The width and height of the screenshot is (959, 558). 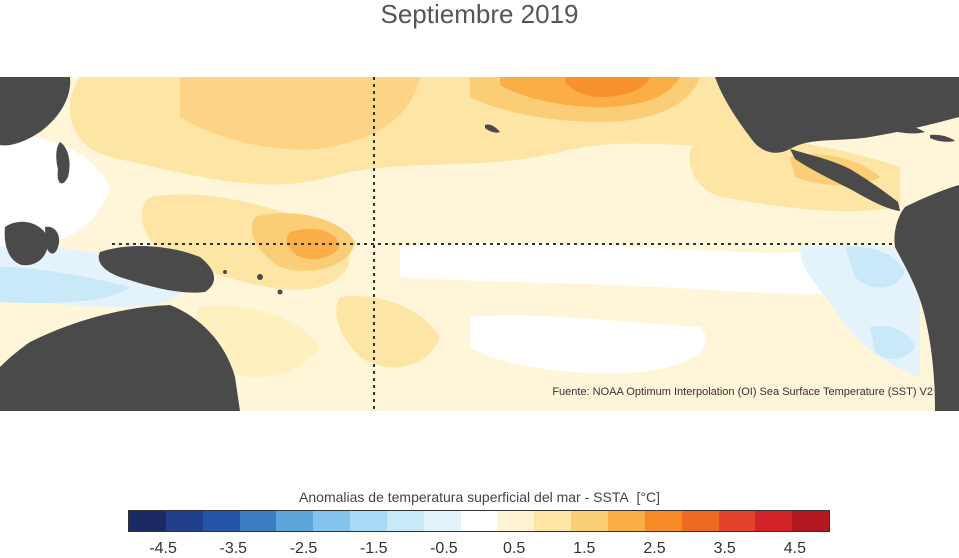 I want to click on colorbar-tick-label: -3.5, so click(x=233, y=548).